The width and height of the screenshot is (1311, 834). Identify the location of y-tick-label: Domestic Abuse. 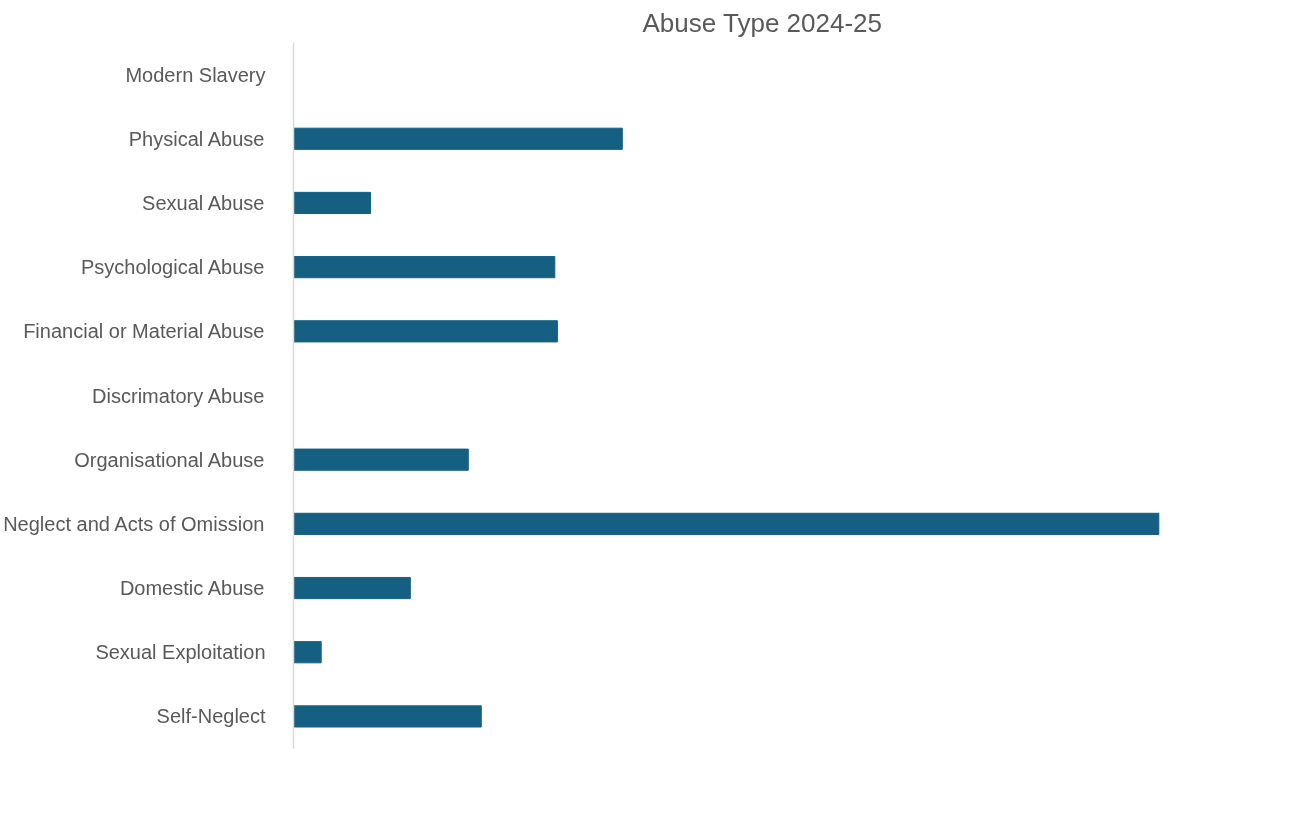
(192, 588).